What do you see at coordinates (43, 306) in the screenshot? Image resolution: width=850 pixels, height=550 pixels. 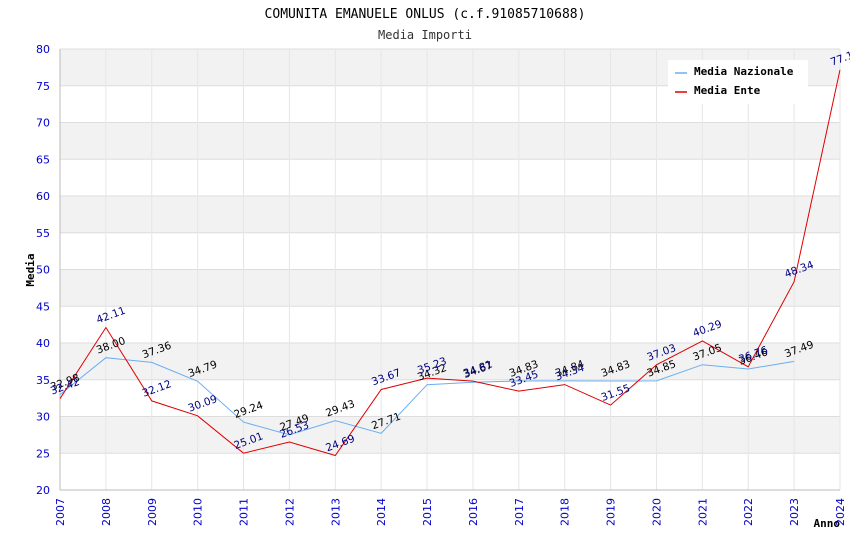 I see `y-tick-label: 45` at bounding box center [43, 306].